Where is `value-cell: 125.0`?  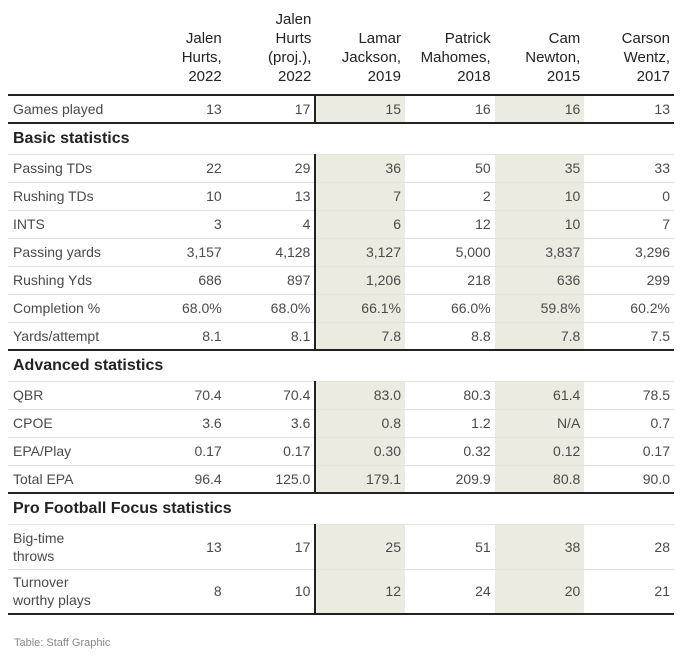 value-cell: 125.0 is located at coordinates (270, 479).